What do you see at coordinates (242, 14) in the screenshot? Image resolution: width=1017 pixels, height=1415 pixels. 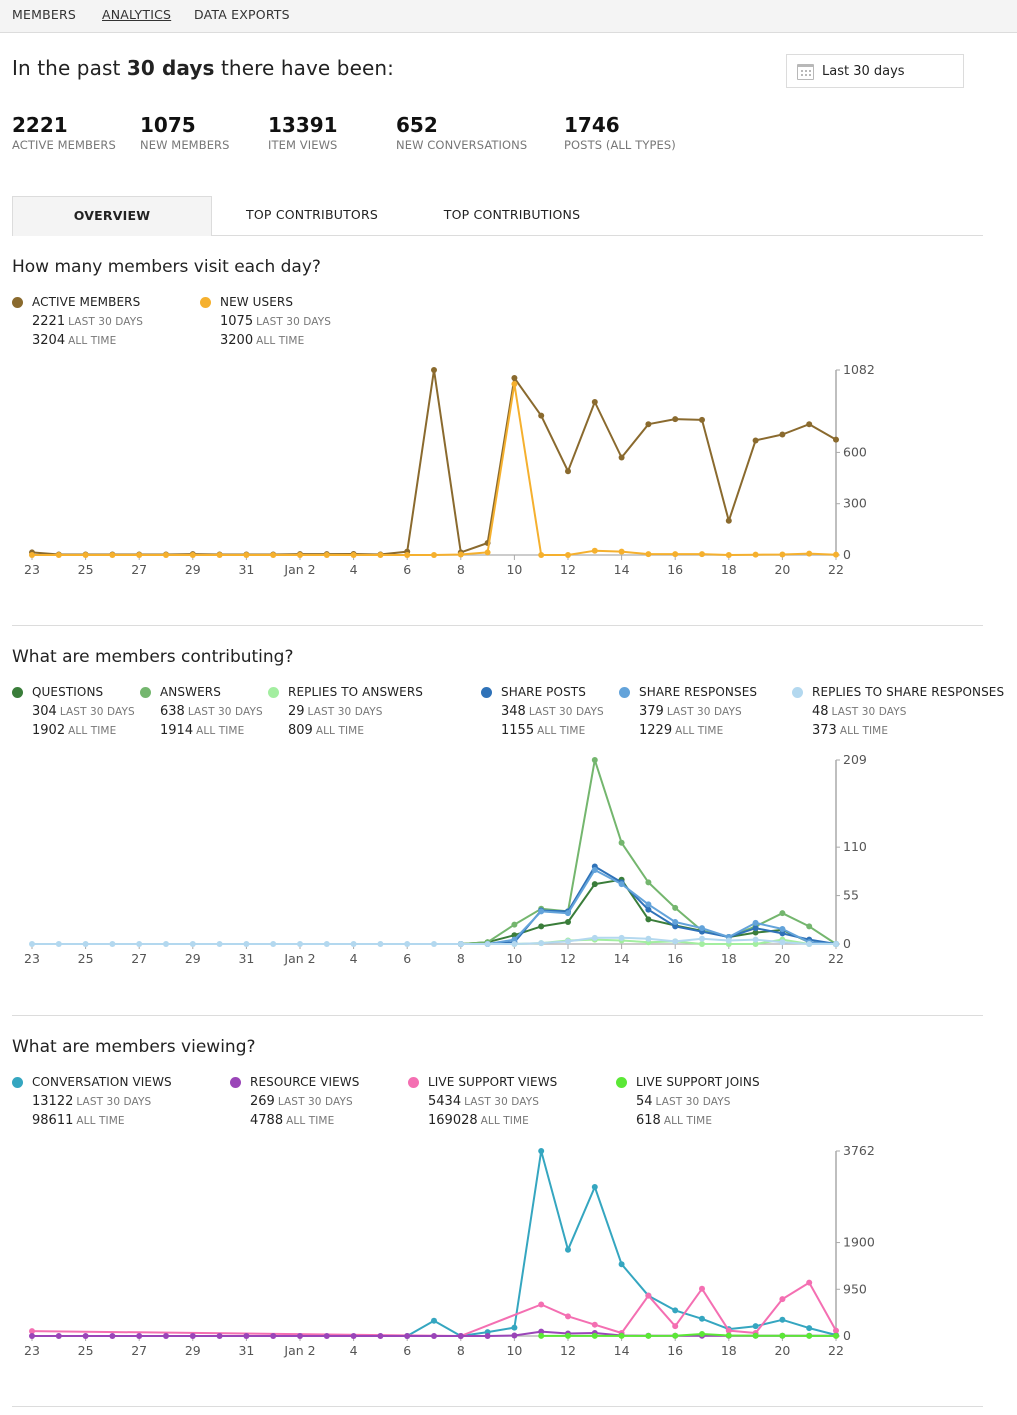 I see `nav-data-exports: DATA EXPORTS` at bounding box center [242, 14].